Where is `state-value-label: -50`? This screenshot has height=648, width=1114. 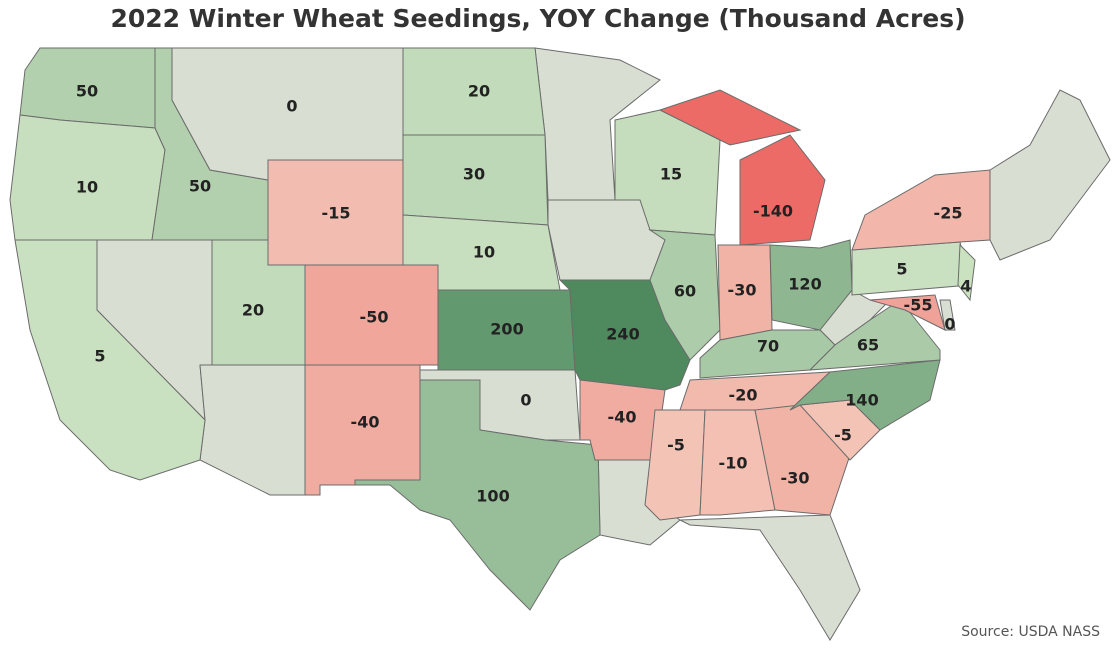 state-value-label: -50 is located at coordinates (374, 317).